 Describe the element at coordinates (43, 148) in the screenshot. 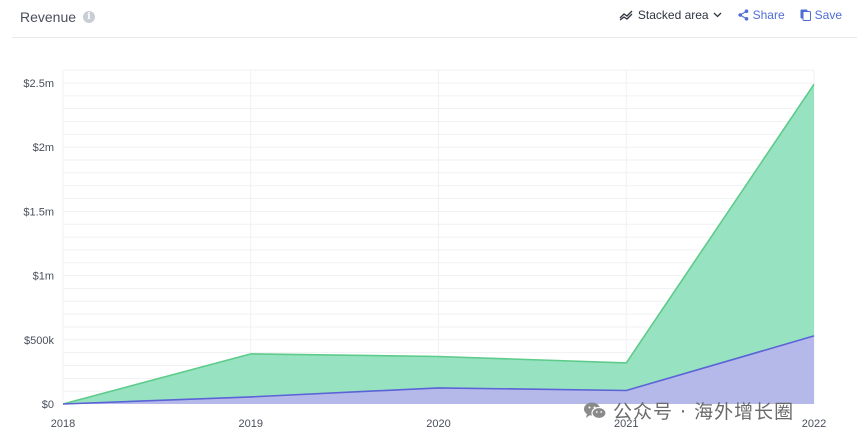

I see `y-tick-label: $2m` at that location.